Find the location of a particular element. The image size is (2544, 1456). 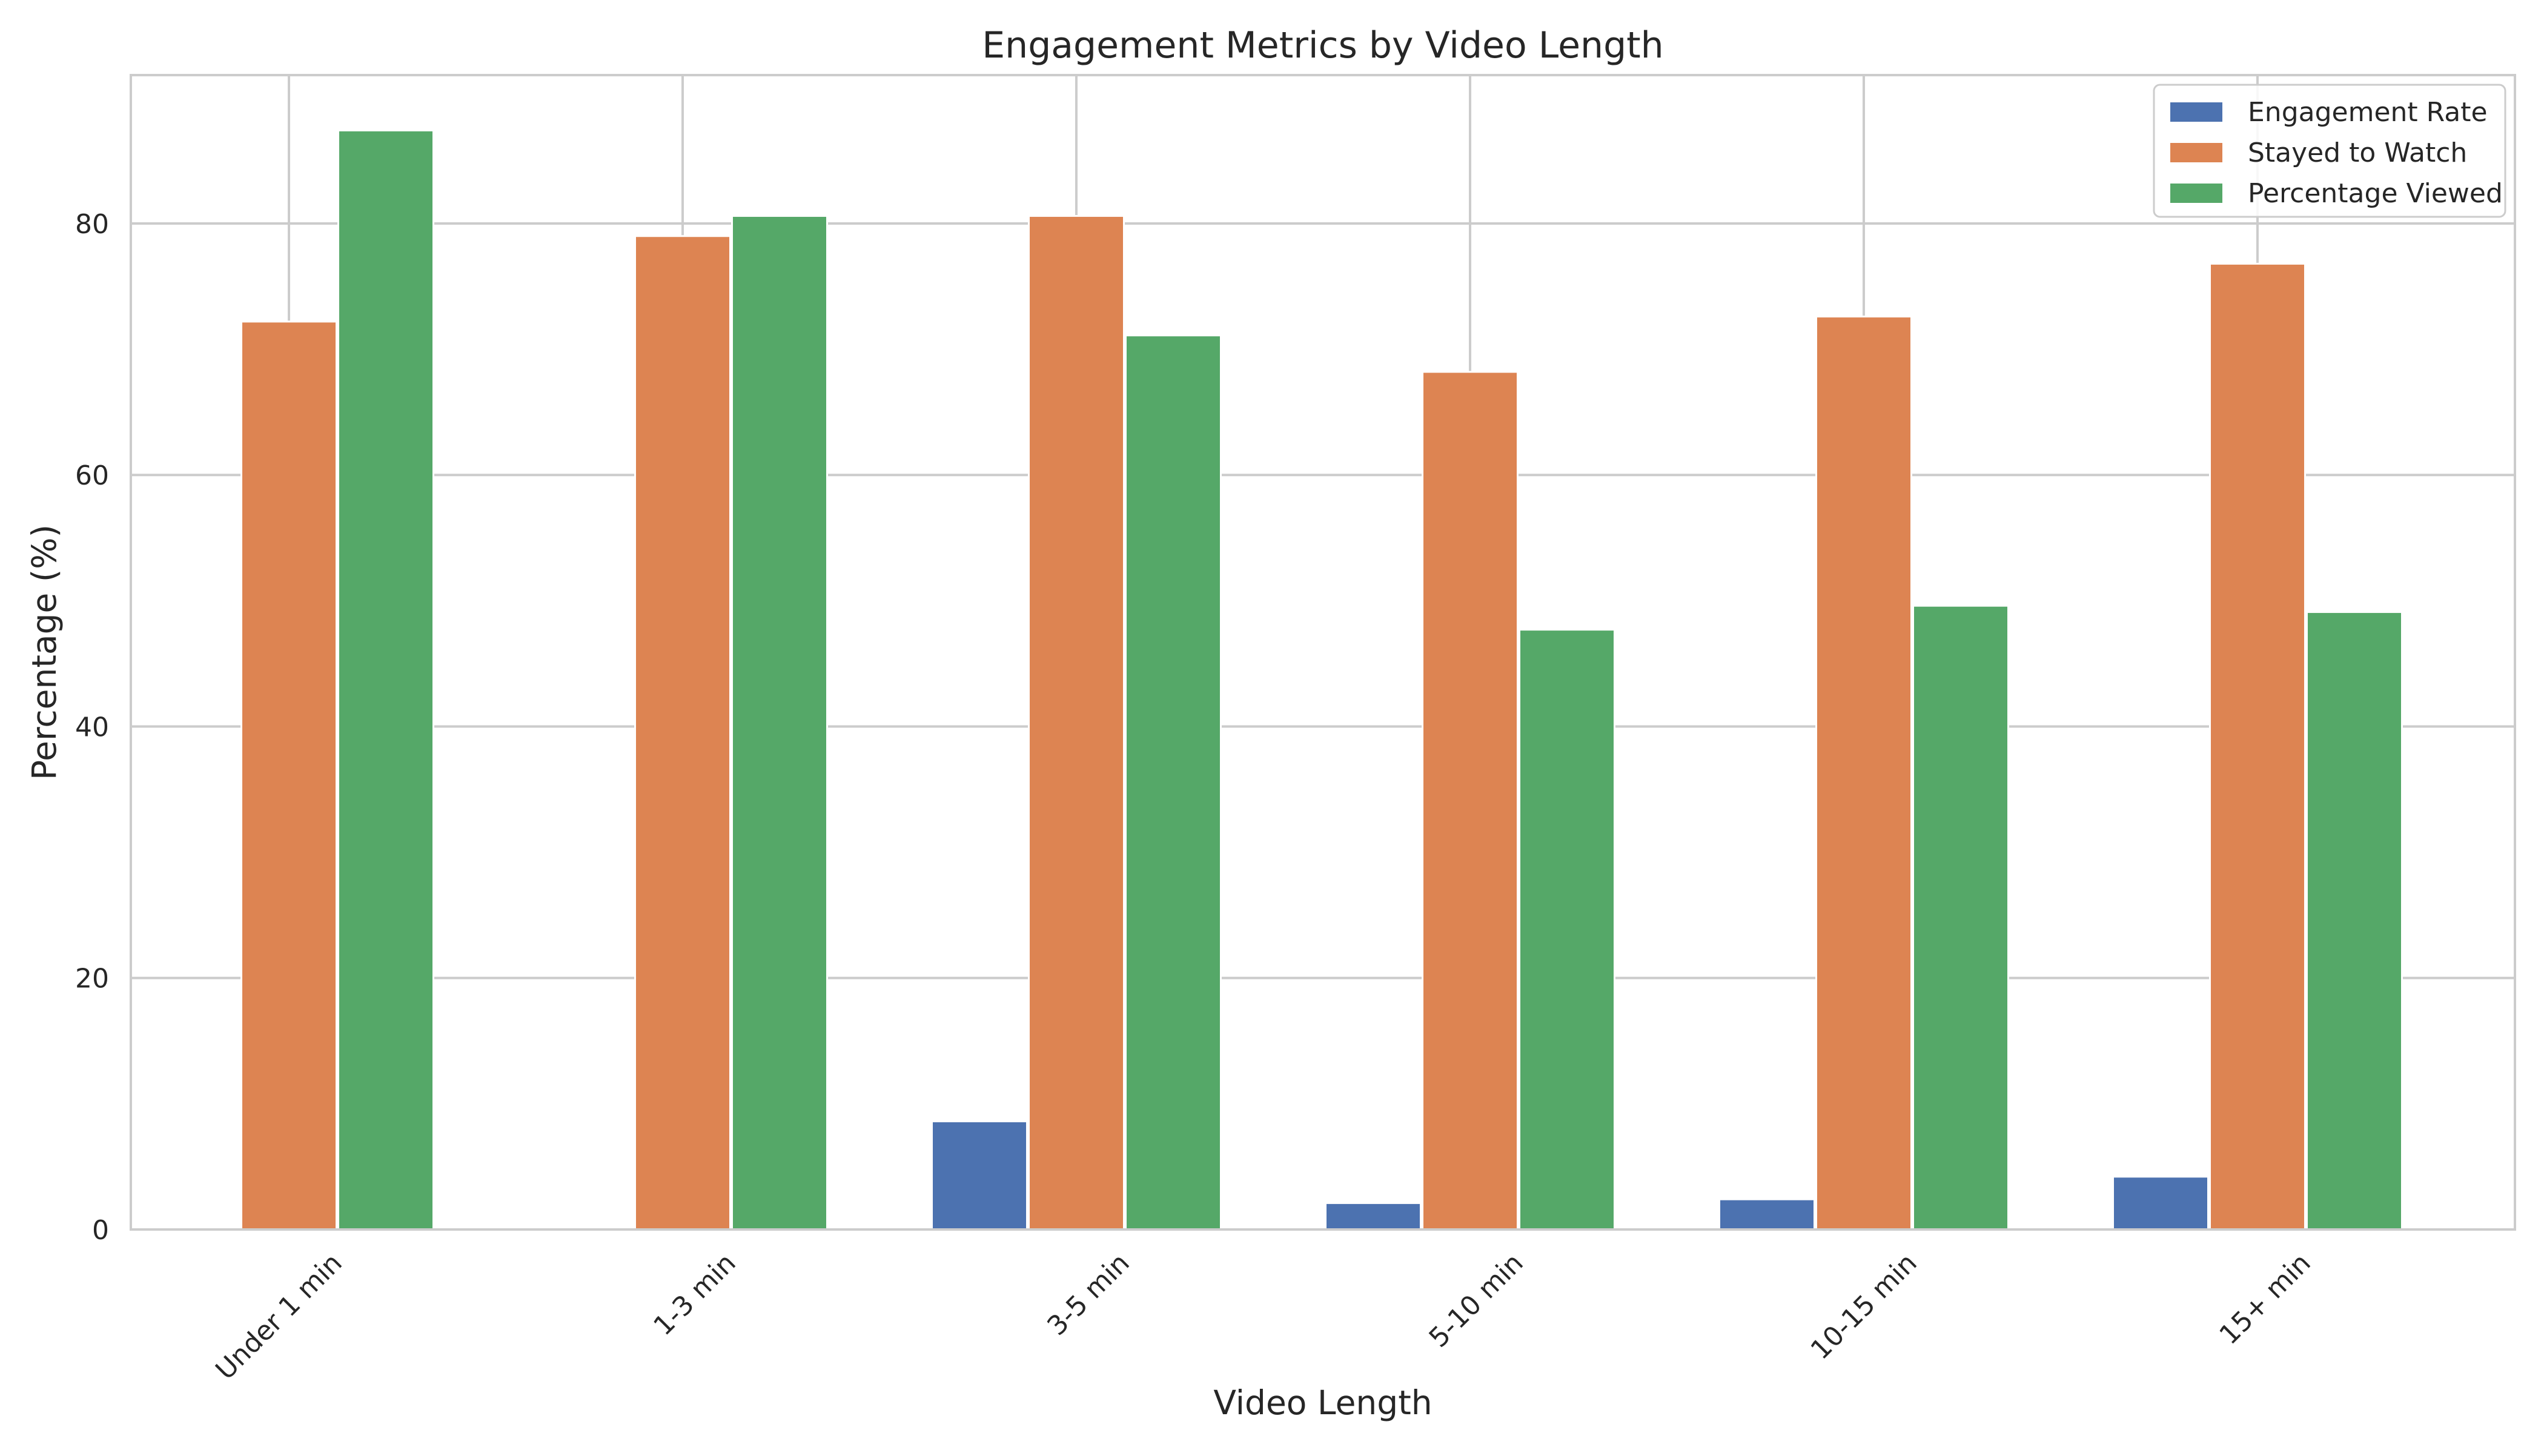

y-axis-ticks: 0 20 40 60 80 is located at coordinates (92, 727).